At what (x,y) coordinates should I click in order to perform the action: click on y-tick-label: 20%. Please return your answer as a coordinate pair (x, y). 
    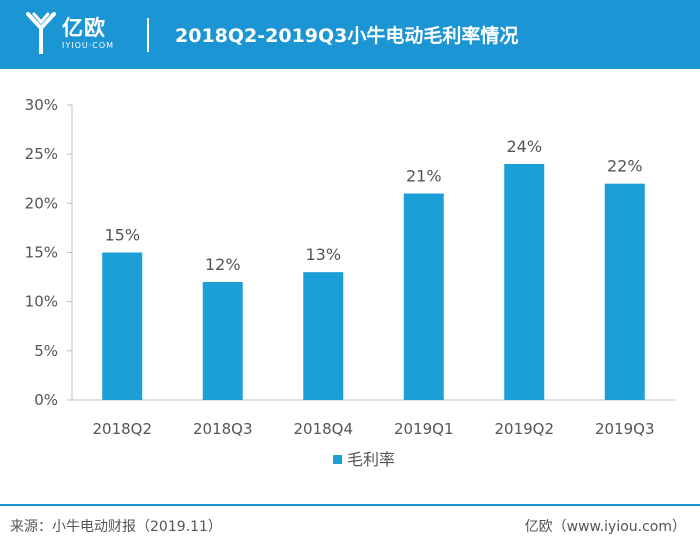
    Looking at the image, I should click on (41, 203).